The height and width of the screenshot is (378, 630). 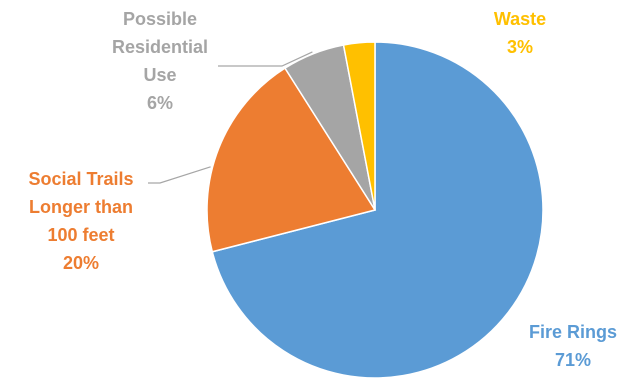 I want to click on slice-label-social-trails-value: 20%, so click(x=81, y=263).